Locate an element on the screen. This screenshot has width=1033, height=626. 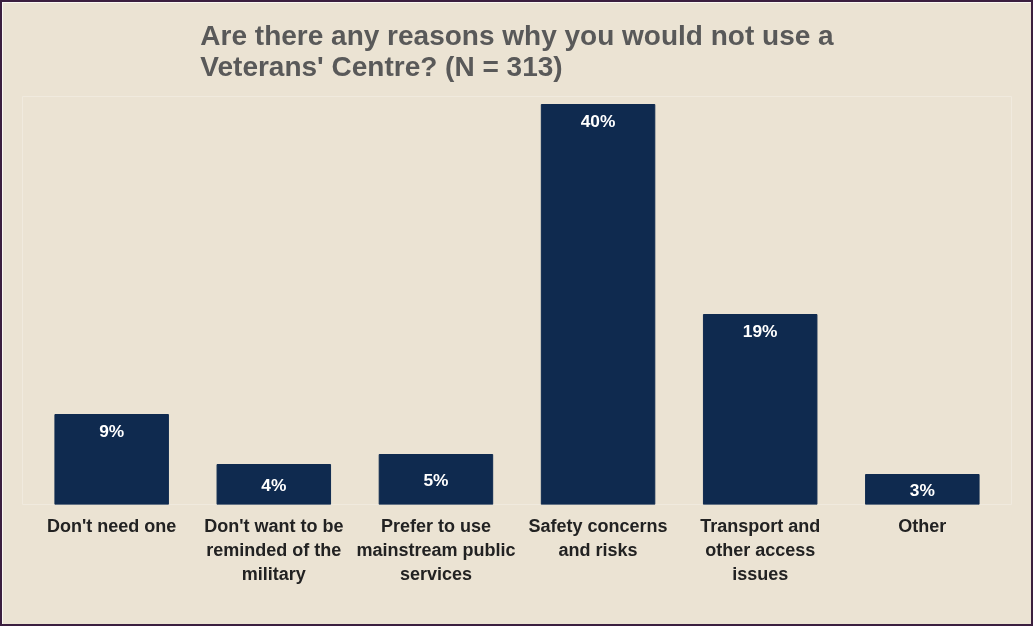
data-label: 3% is located at coordinates (922, 489).